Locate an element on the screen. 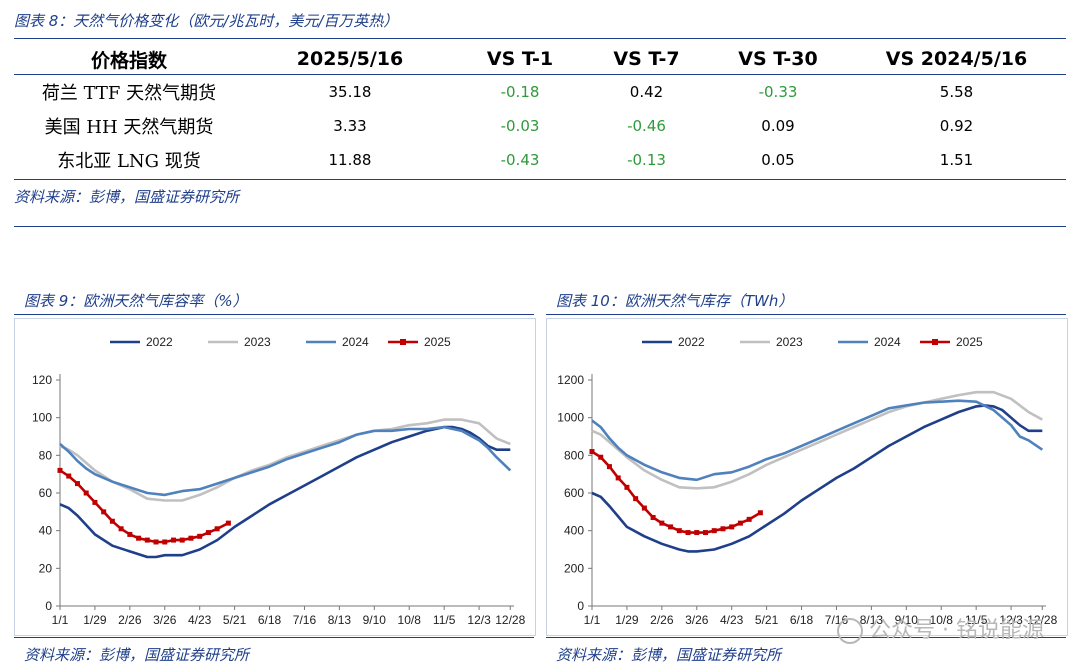 This screenshot has height=668, width=1080. header-vs-year: VS 2024/5/16 is located at coordinates (956, 59).